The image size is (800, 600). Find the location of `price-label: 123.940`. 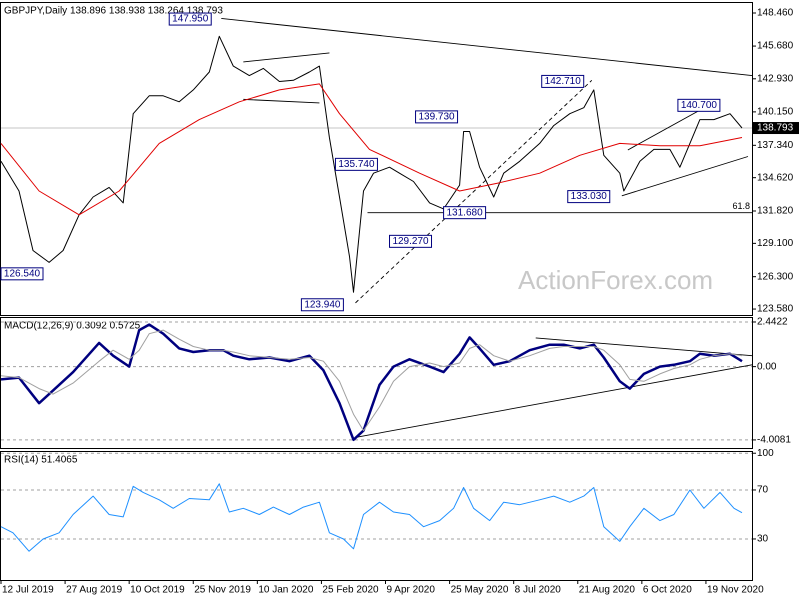

price-label: 123.940 is located at coordinates (322, 304).